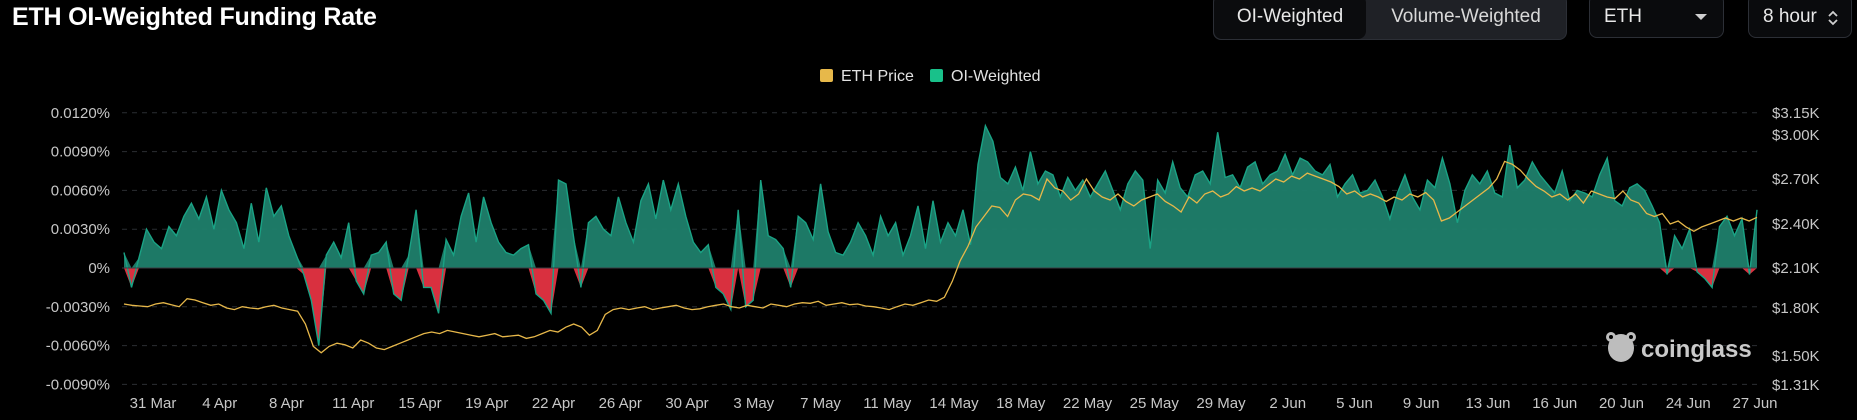  What do you see at coordinates (99, 268) in the screenshot?
I see `y-left-tick: 0%` at bounding box center [99, 268].